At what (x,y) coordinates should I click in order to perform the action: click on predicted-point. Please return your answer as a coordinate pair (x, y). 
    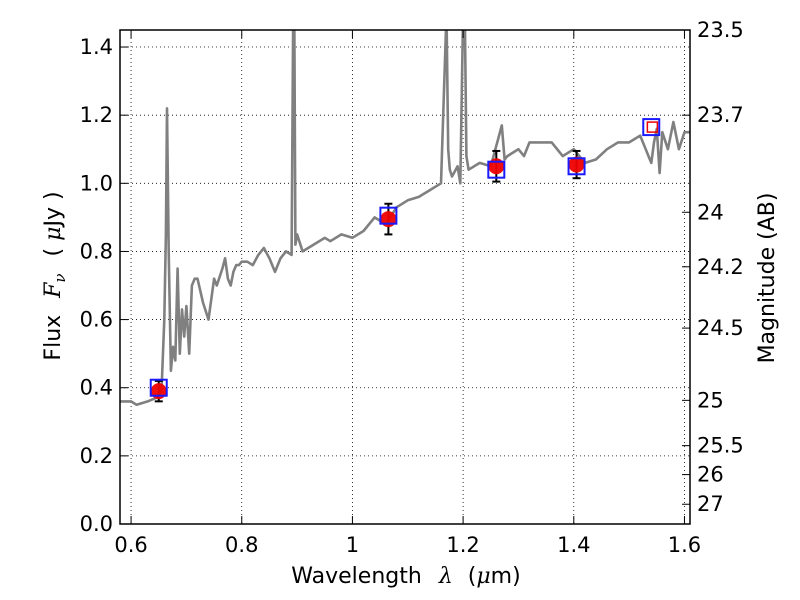
    Looking at the image, I should click on (652, 127).